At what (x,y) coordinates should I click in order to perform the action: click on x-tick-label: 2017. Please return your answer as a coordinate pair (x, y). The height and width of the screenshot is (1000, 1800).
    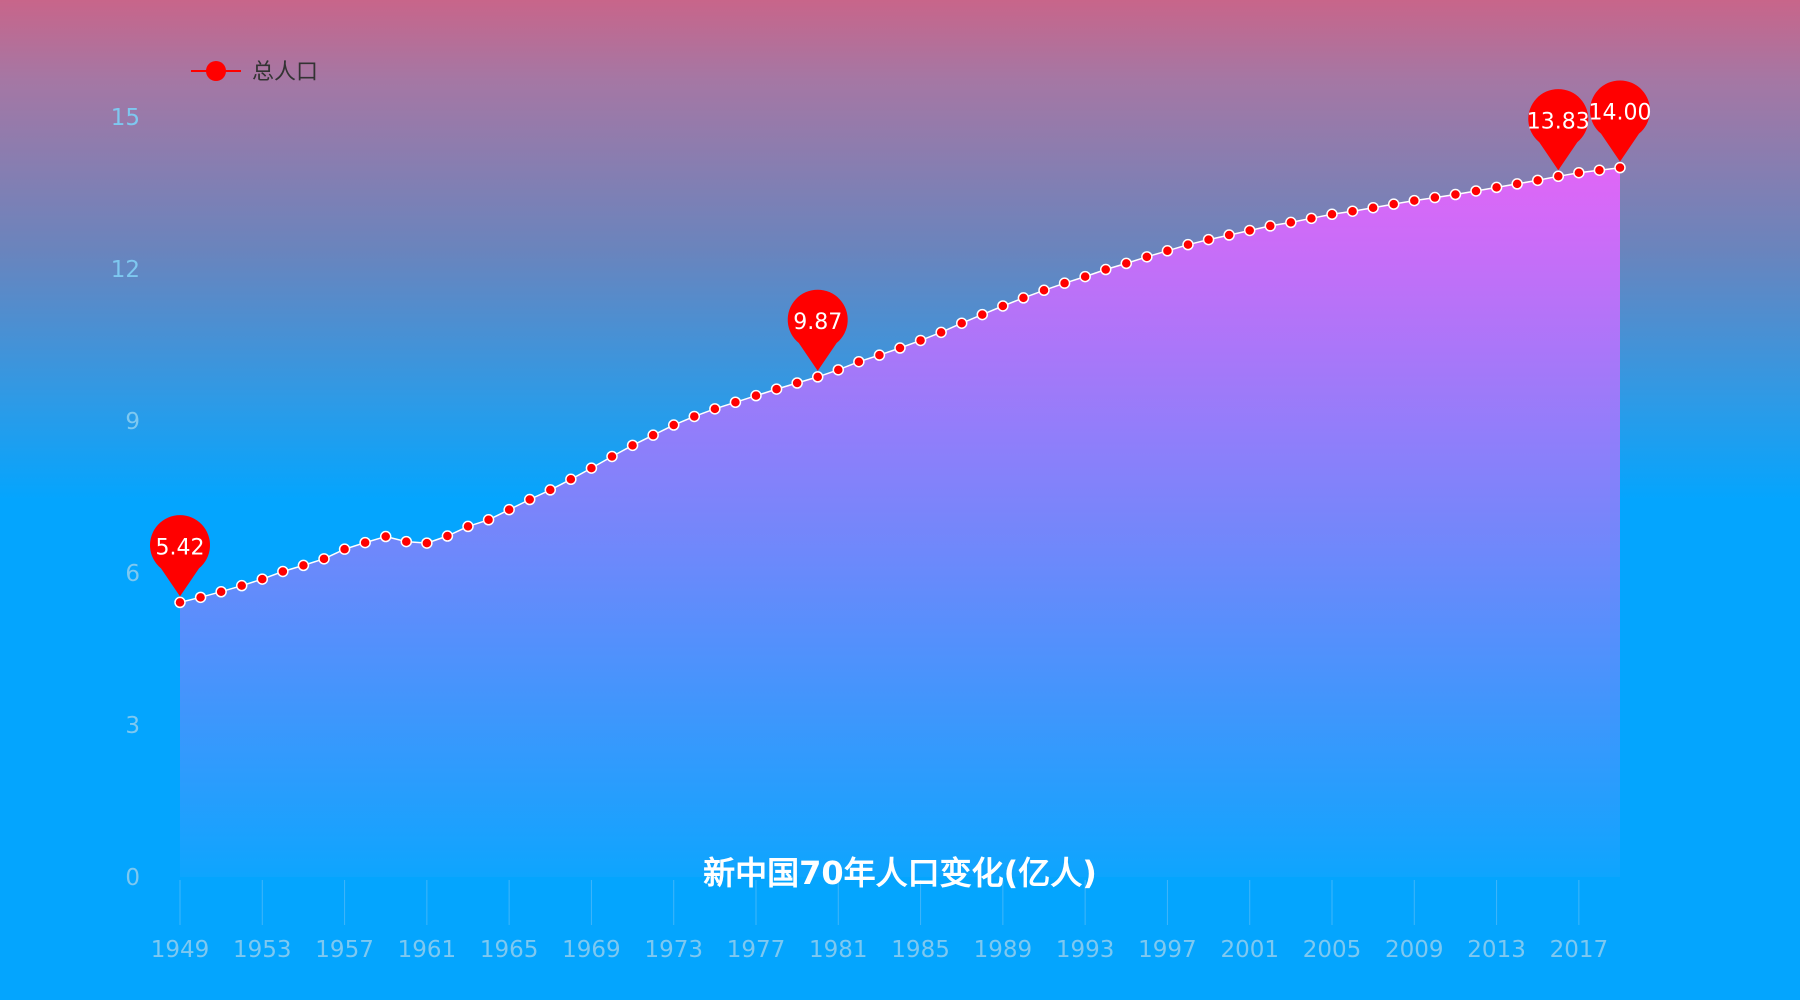
    Looking at the image, I should click on (1579, 950).